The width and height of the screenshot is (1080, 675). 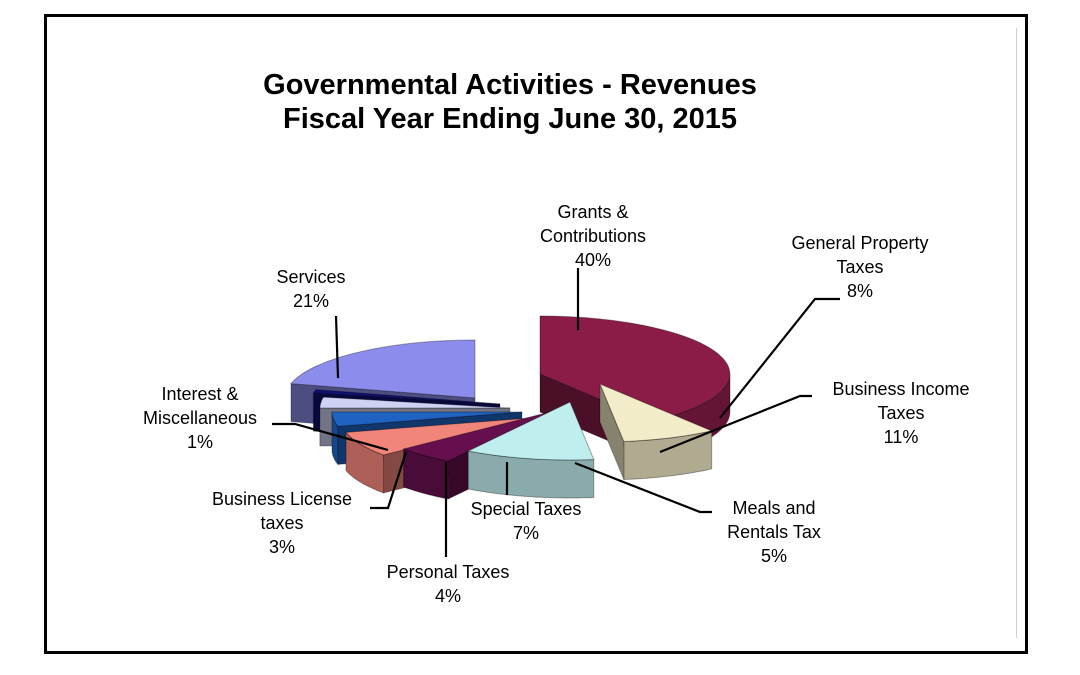 I want to click on pie-sides, so click(x=510, y=407).